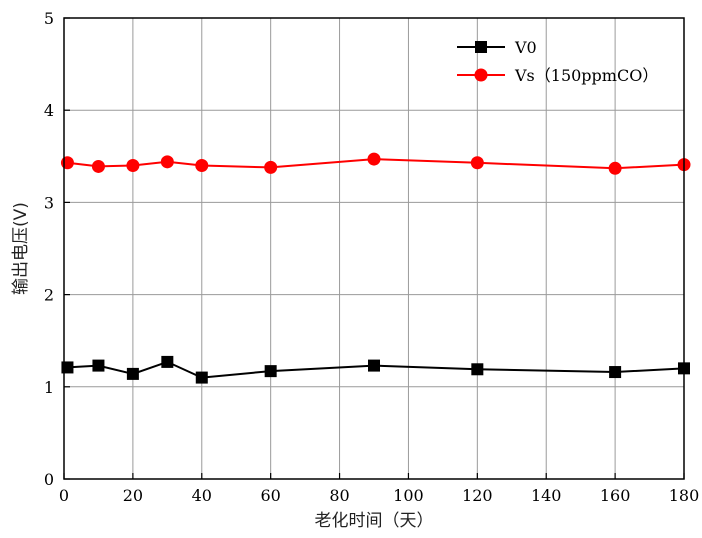 This screenshot has width=702, height=538. What do you see at coordinates (615, 495) in the screenshot?
I see `x-tick-label: 160` at bounding box center [615, 495].